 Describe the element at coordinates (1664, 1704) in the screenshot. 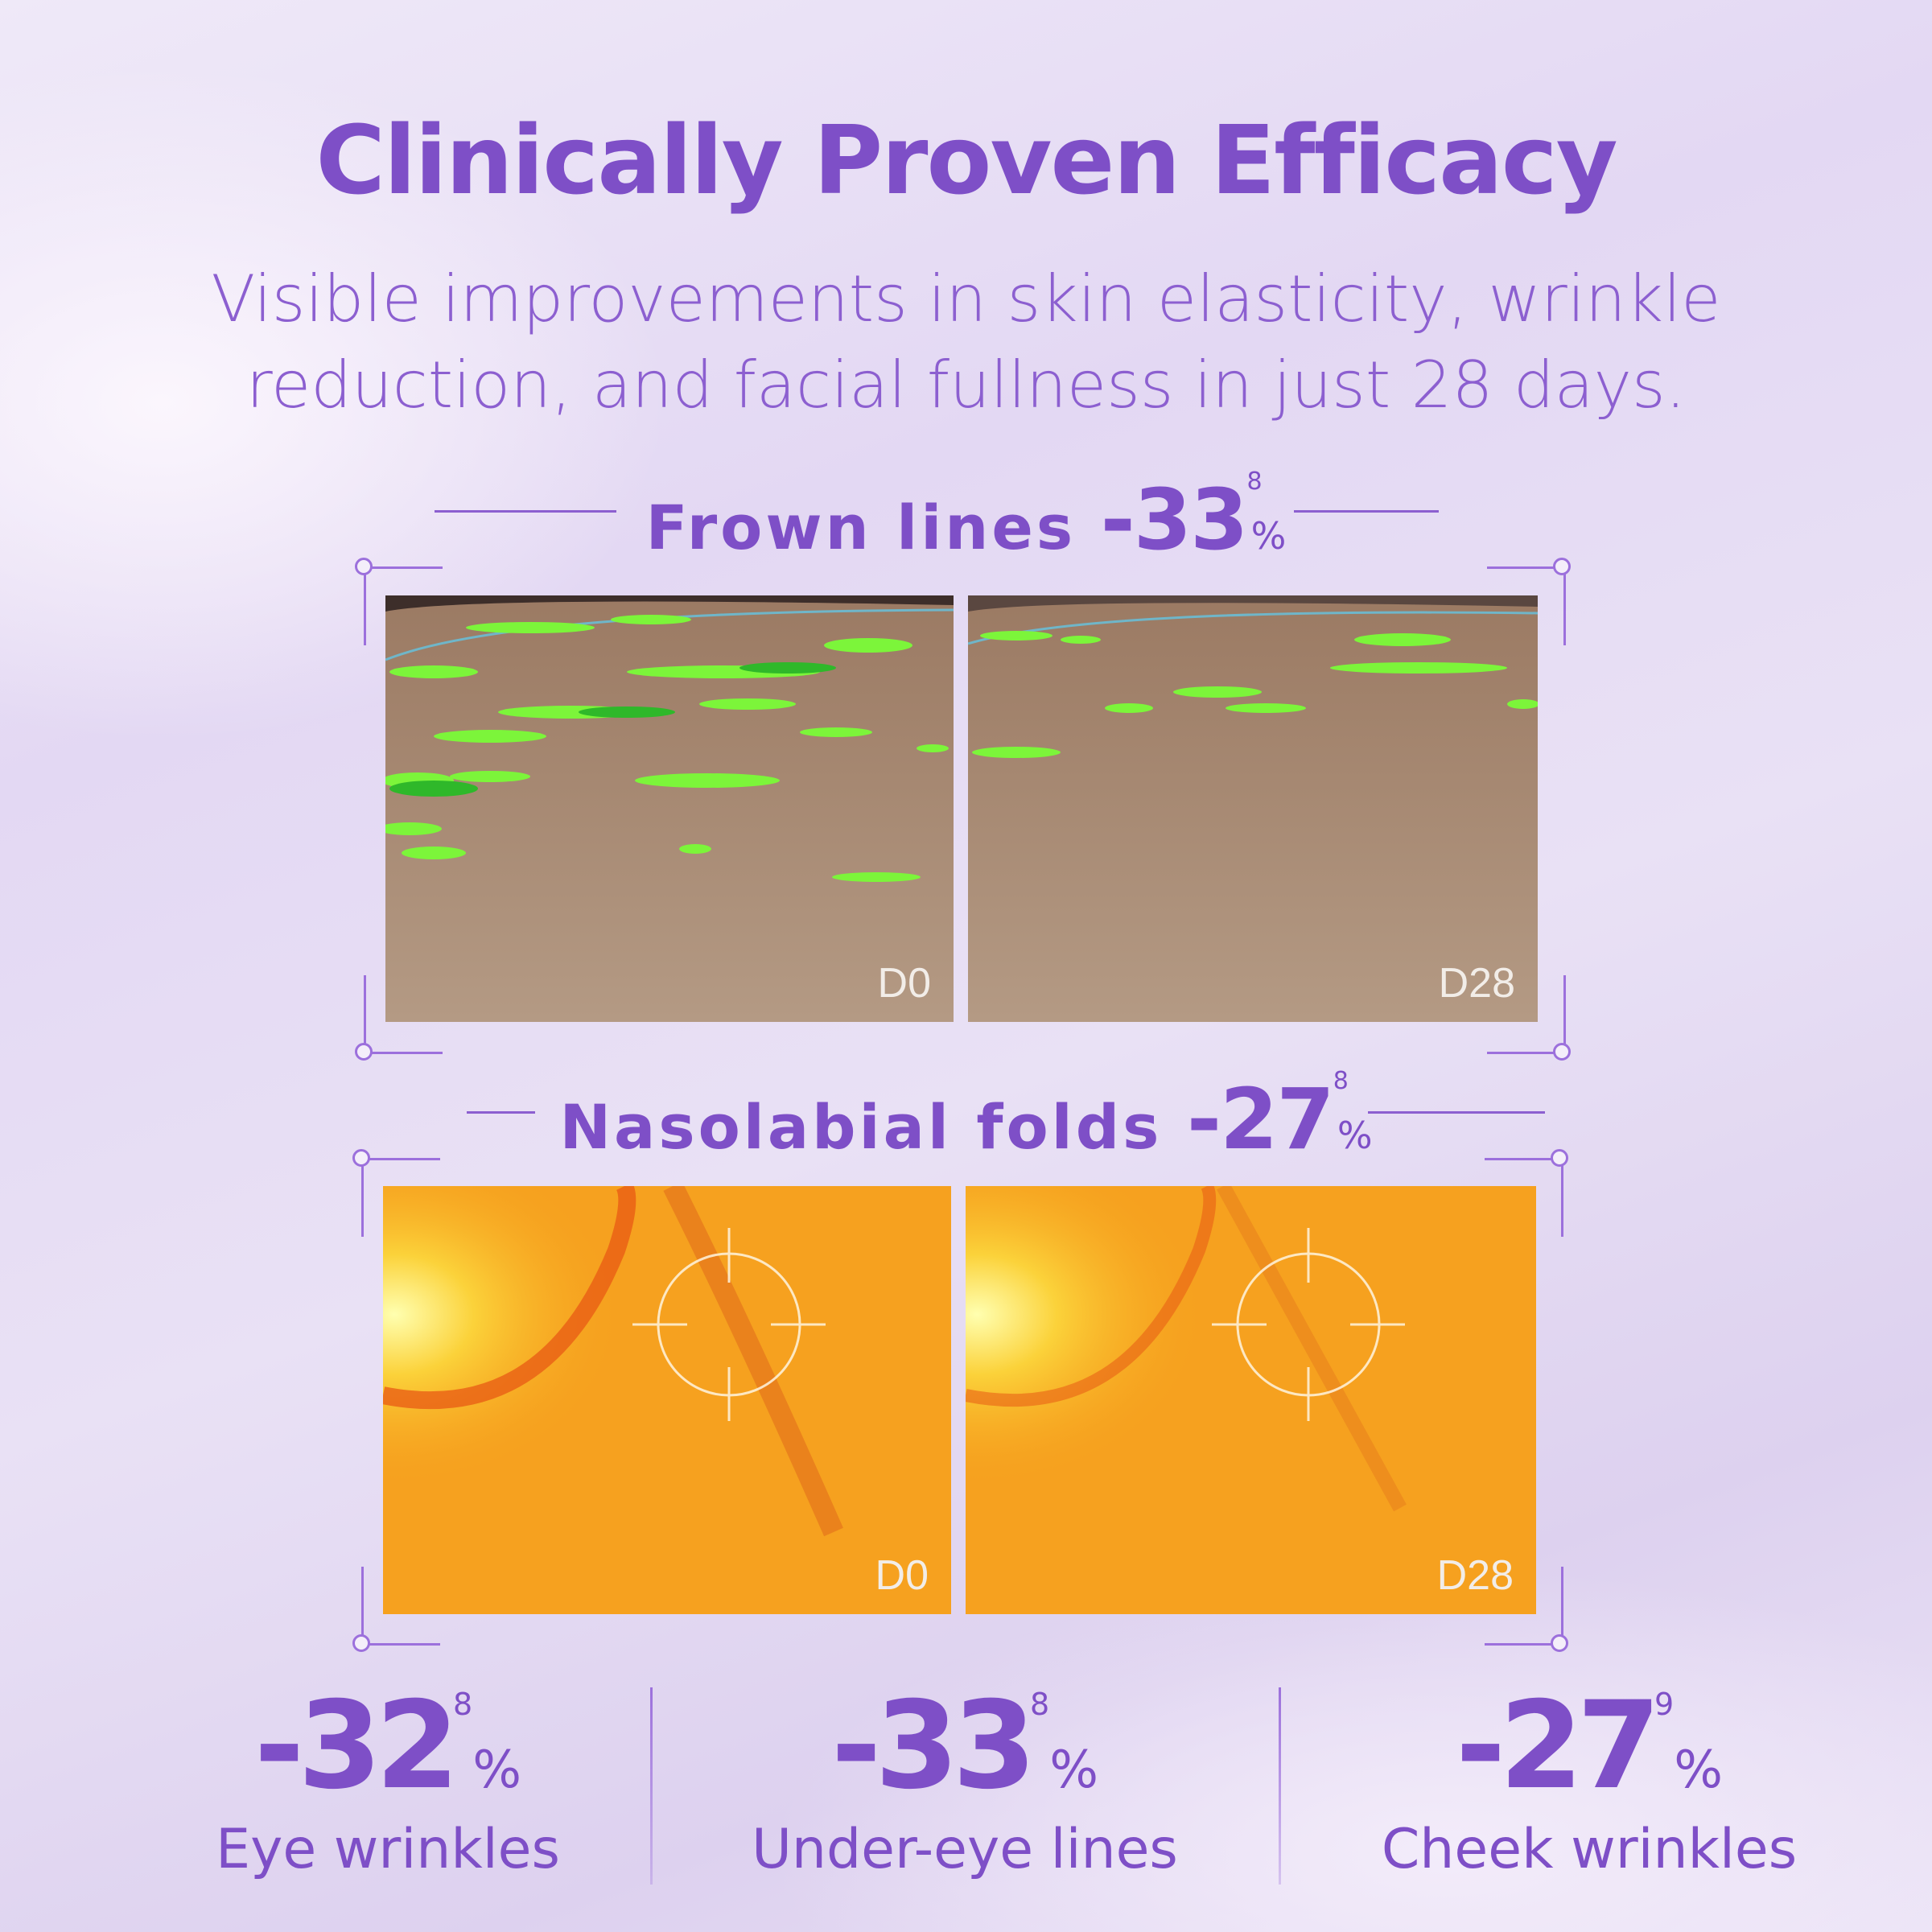

I see `footnote: 9` at that location.